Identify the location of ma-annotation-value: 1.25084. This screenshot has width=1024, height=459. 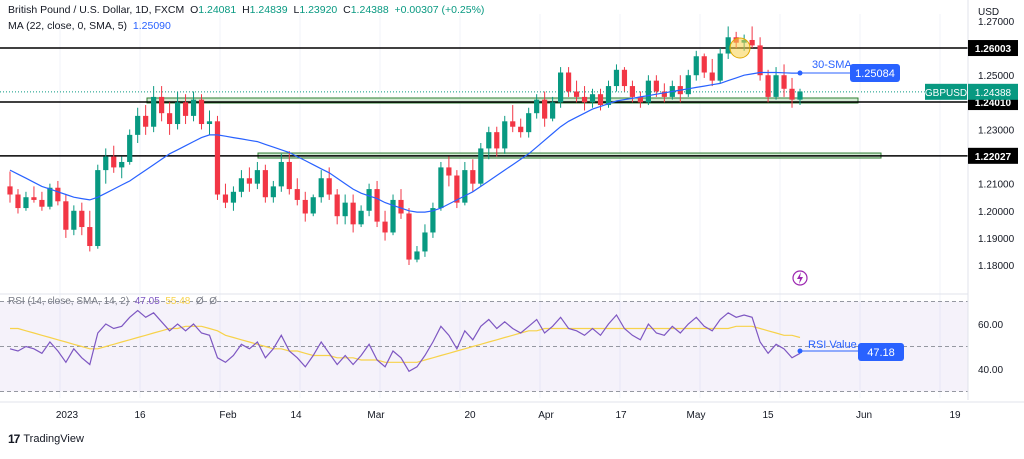
(875, 74).